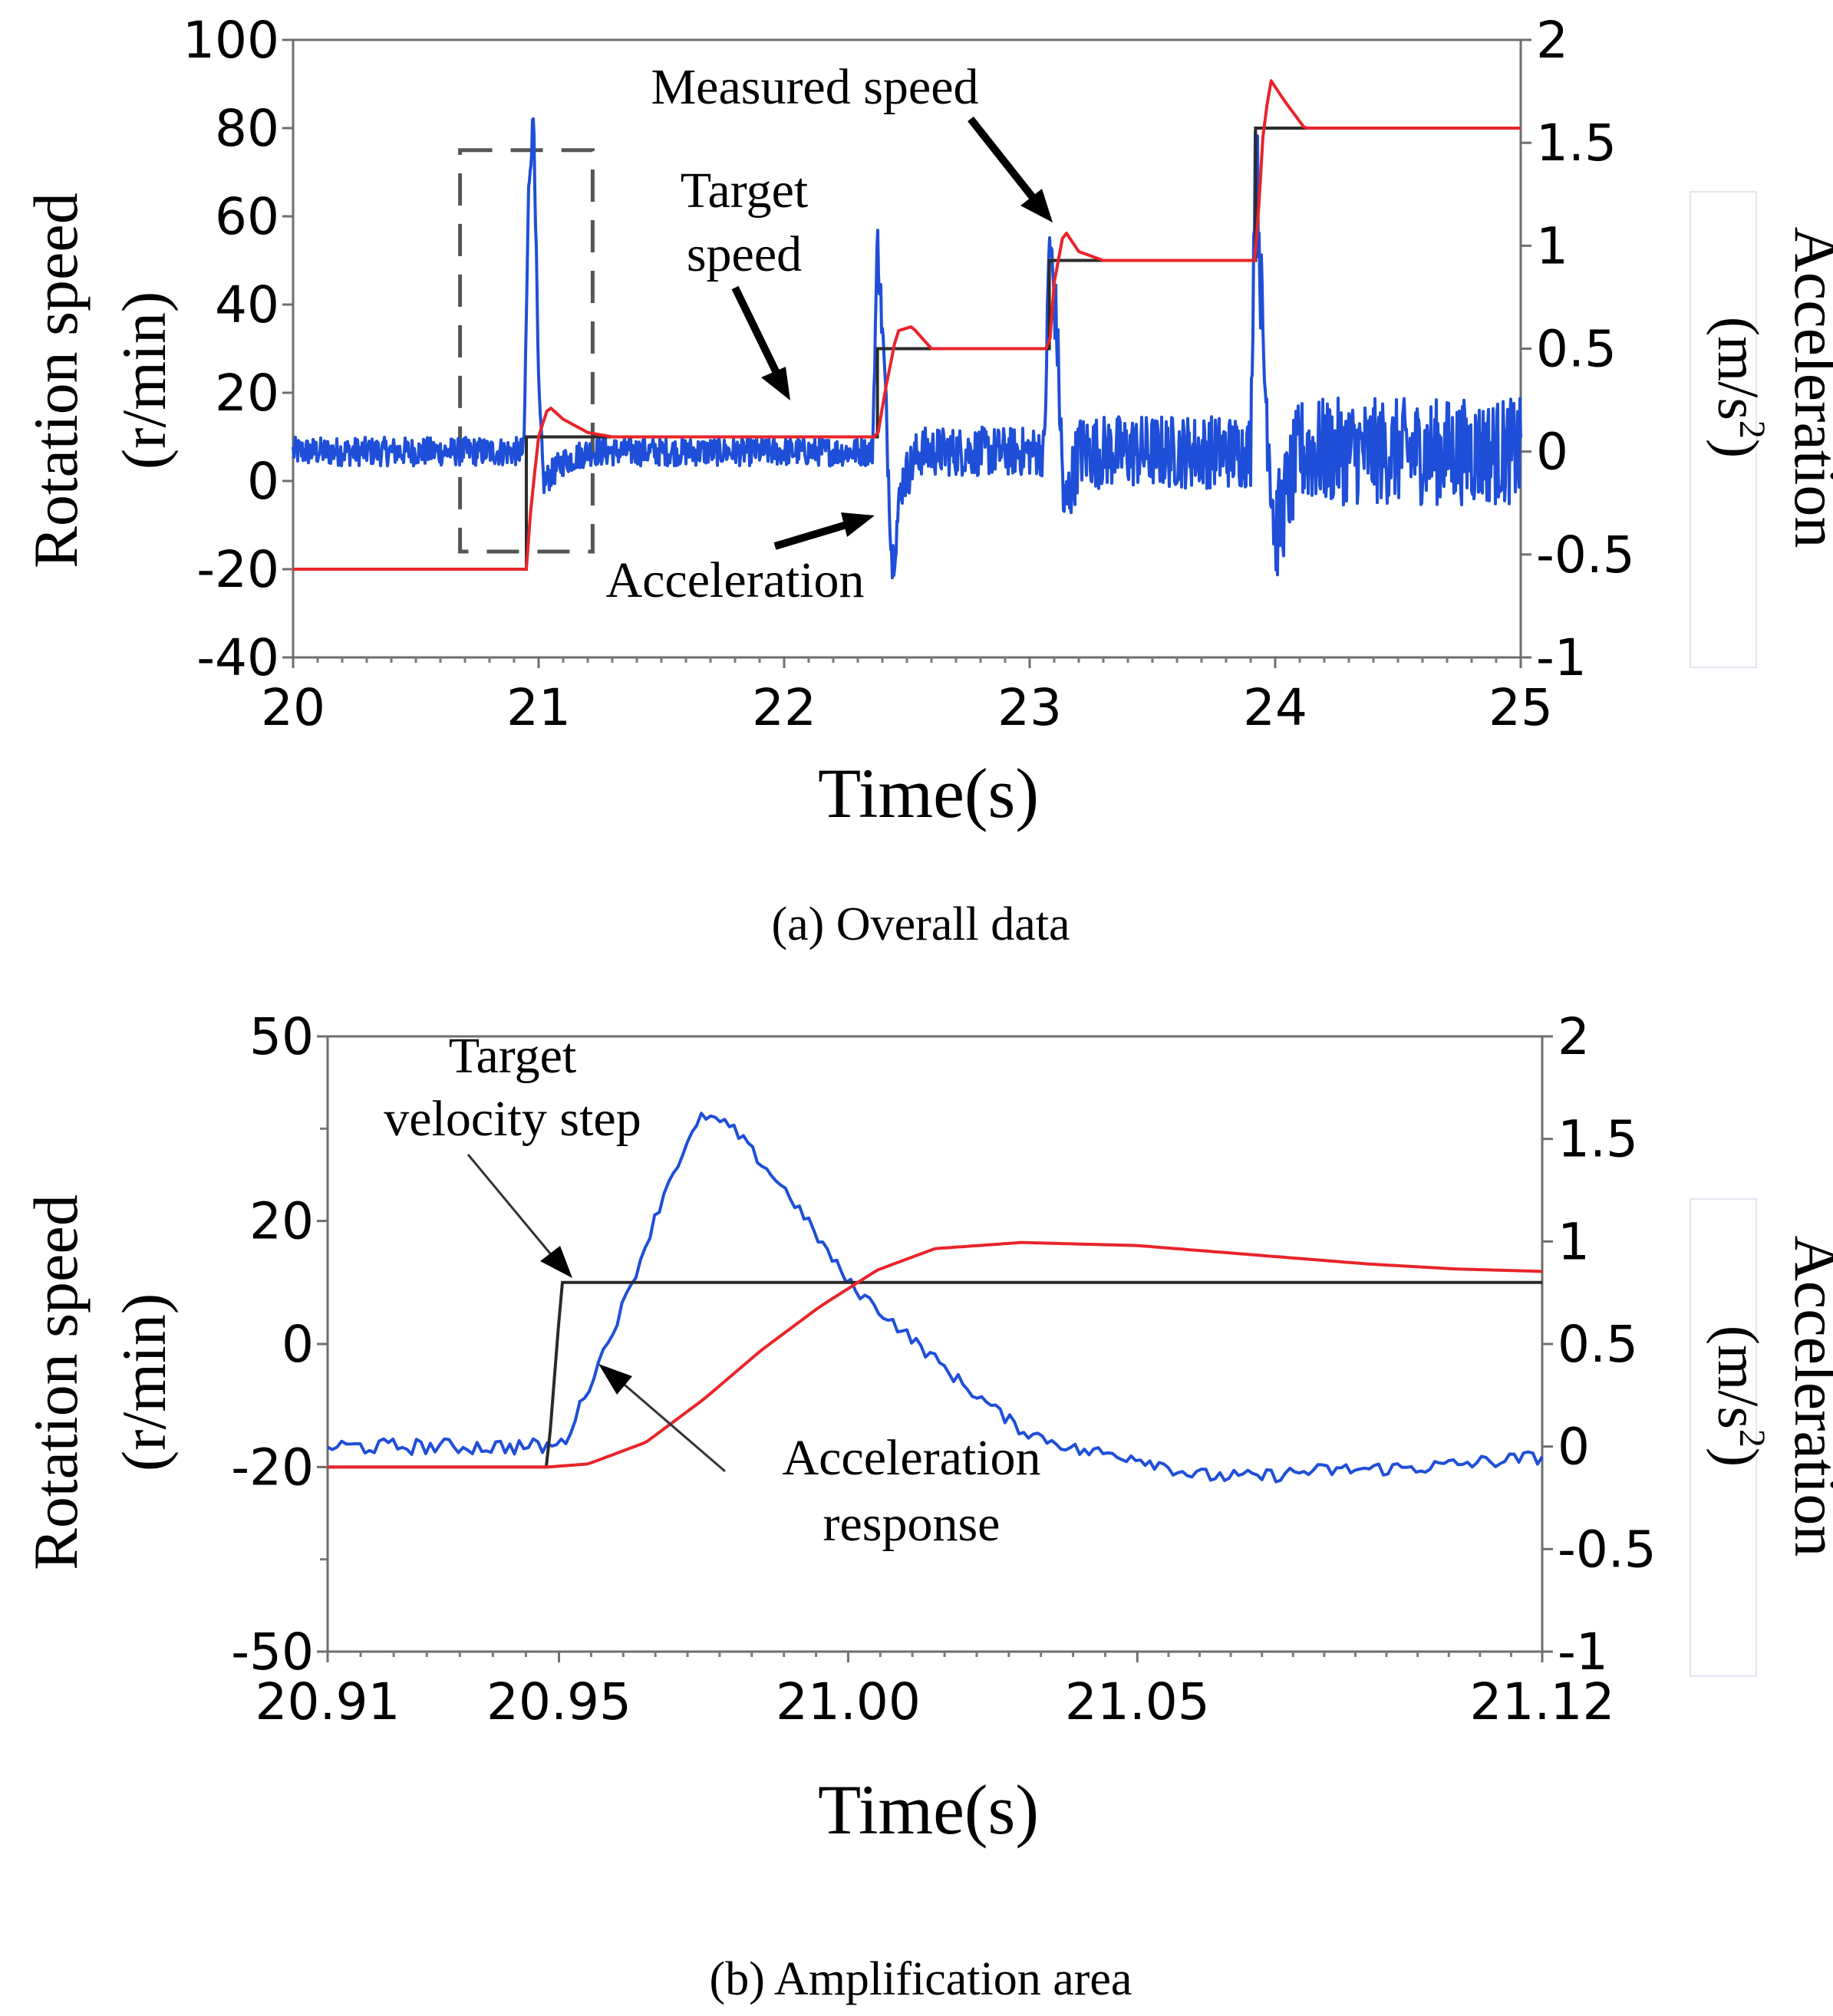 The image size is (1833, 2016). What do you see at coordinates (784, 707) in the screenshot?
I see `x-tick-label: 22` at bounding box center [784, 707].